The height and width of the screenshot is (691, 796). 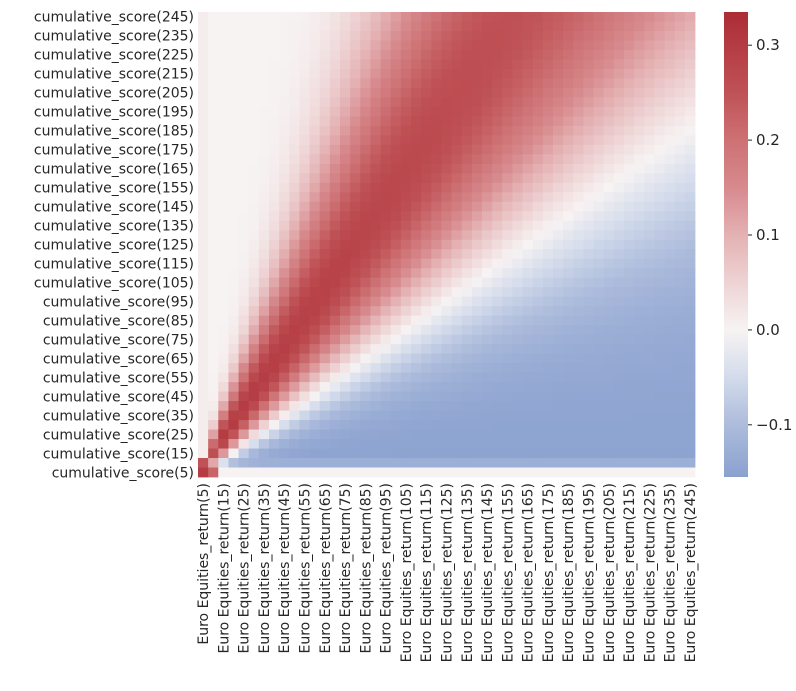 I want to click on x-tick-label: Euro Equities_return(155), so click(x=508, y=572).